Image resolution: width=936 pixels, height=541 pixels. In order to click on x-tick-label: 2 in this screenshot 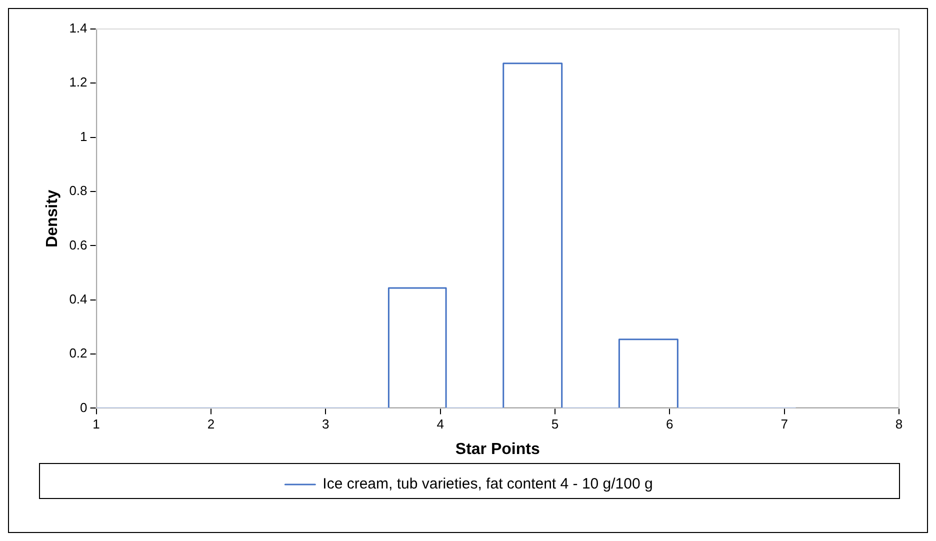, I will do `click(211, 424)`.